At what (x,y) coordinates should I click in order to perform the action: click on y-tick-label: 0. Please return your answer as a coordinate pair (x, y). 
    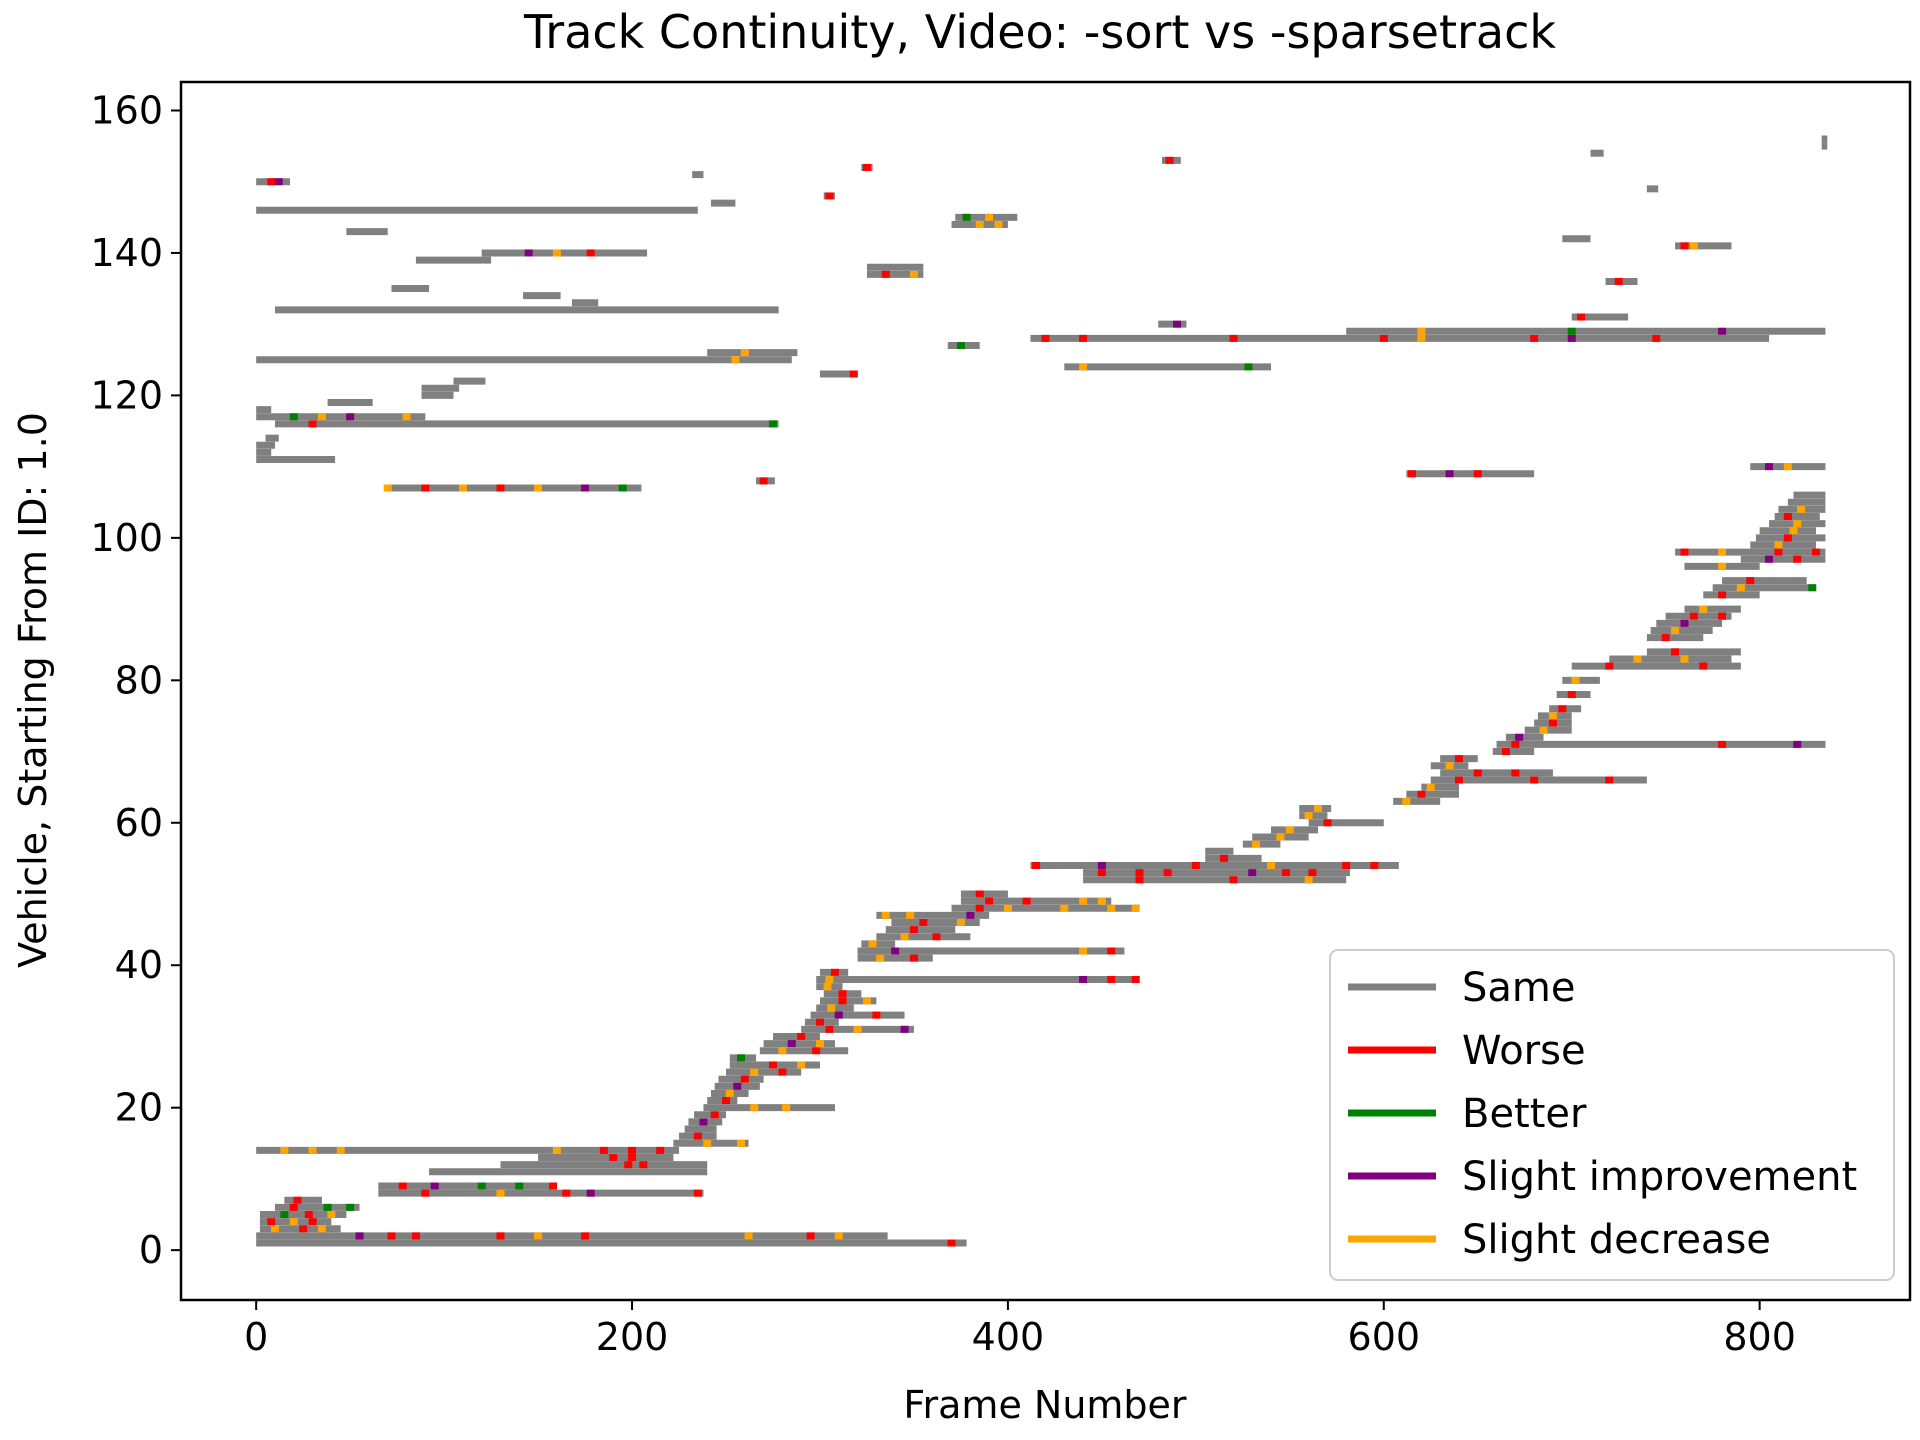
    Looking at the image, I should click on (151, 1250).